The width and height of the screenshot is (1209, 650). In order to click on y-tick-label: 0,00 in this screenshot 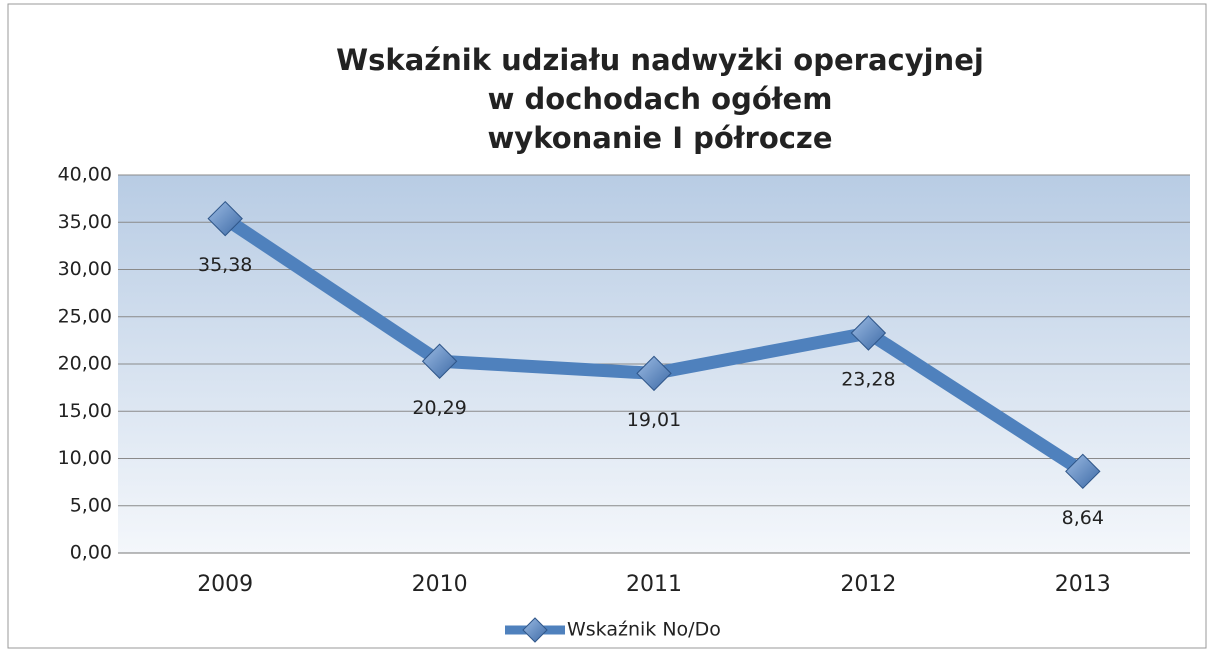, I will do `click(91, 553)`.